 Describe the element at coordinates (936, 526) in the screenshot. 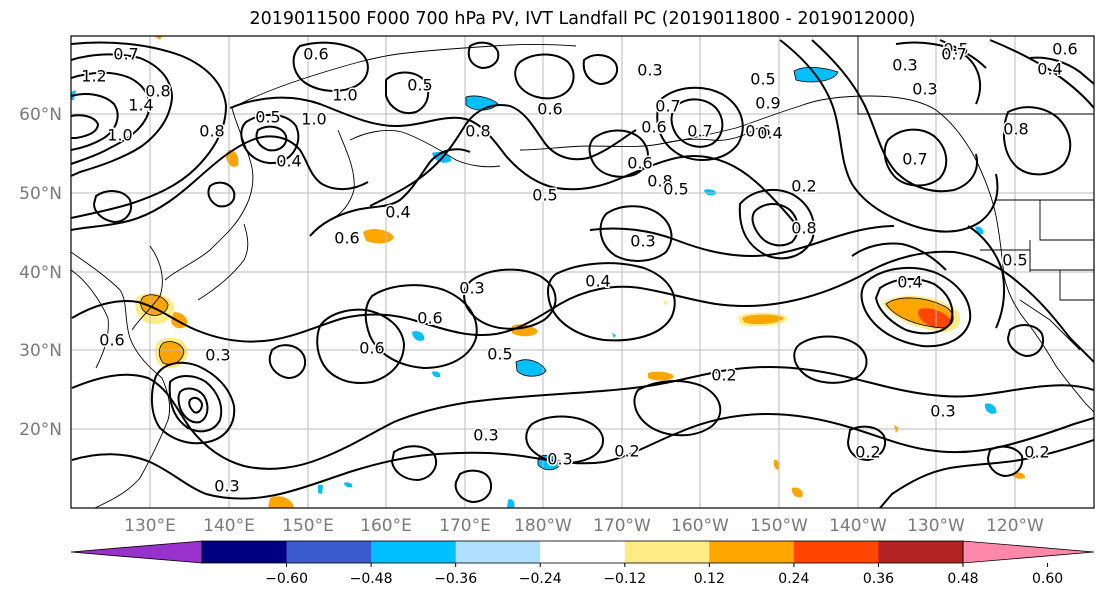

I see `lon-label: 130°W` at that location.